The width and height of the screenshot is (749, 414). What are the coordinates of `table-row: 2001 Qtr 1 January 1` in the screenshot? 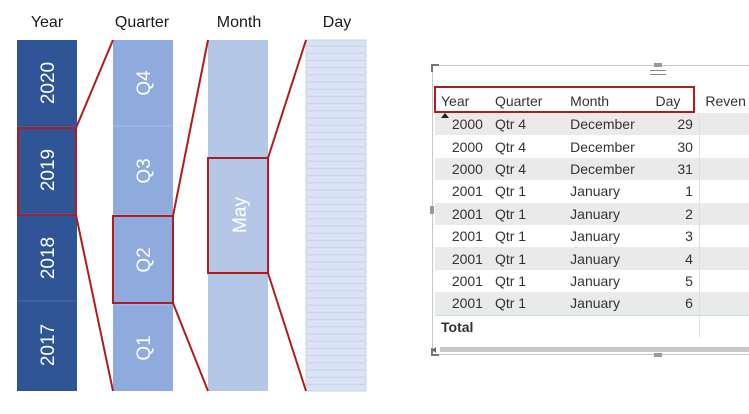 It's located at (592, 191).